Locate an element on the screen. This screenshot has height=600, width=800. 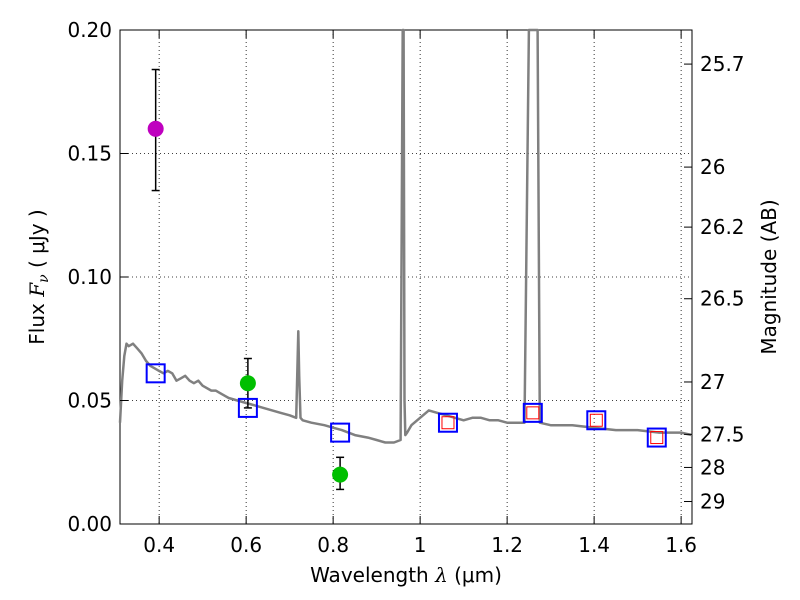
y-tick-label: 0.20 is located at coordinates (89, 30).